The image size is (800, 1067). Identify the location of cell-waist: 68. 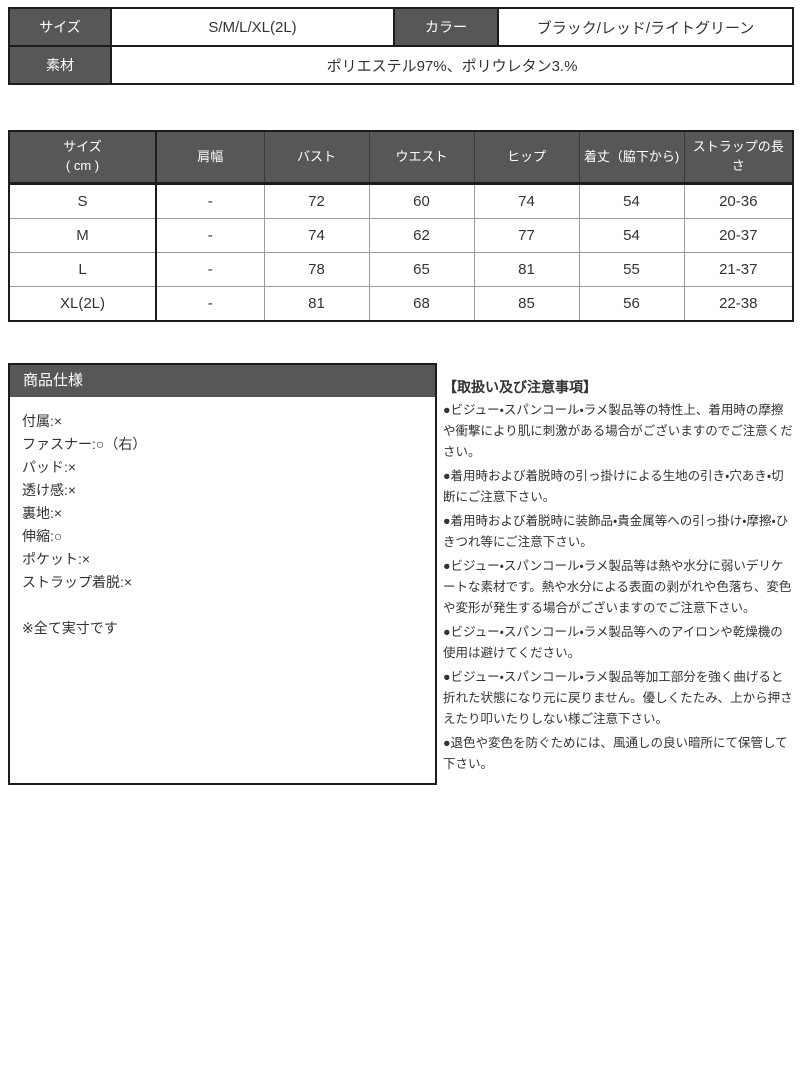
(421, 304).